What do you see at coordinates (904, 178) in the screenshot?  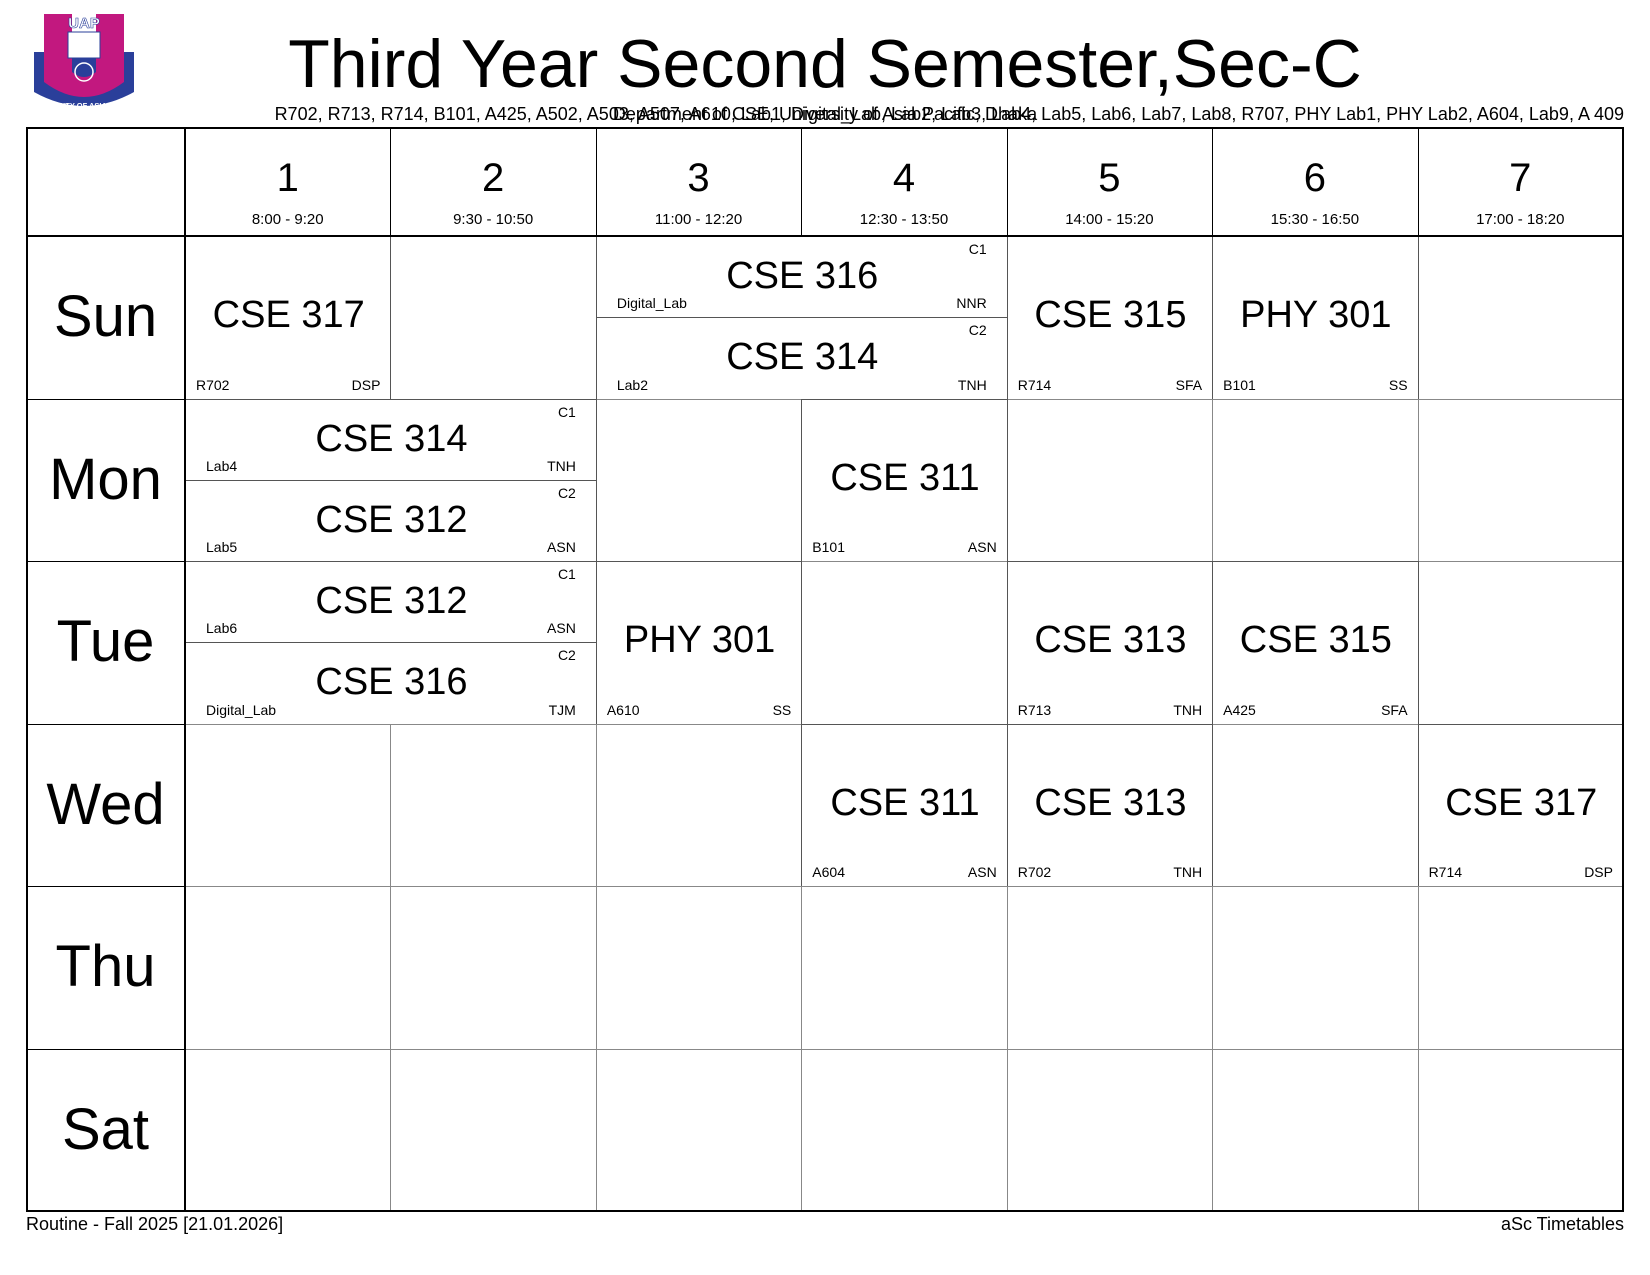 I see `period-number: 4` at bounding box center [904, 178].